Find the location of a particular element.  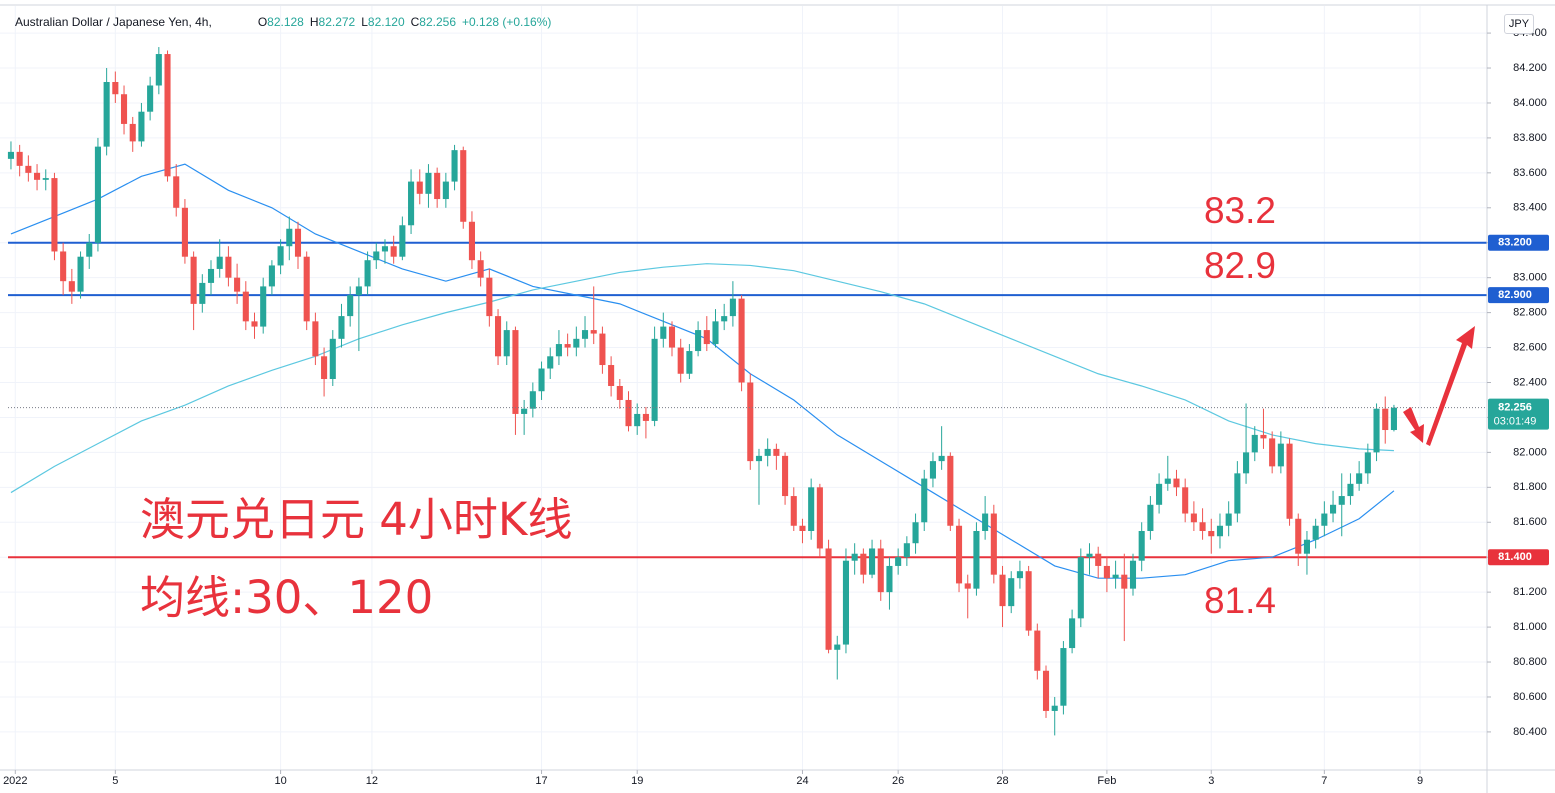

y-tick-label: 81.600 is located at coordinates (1530, 522).